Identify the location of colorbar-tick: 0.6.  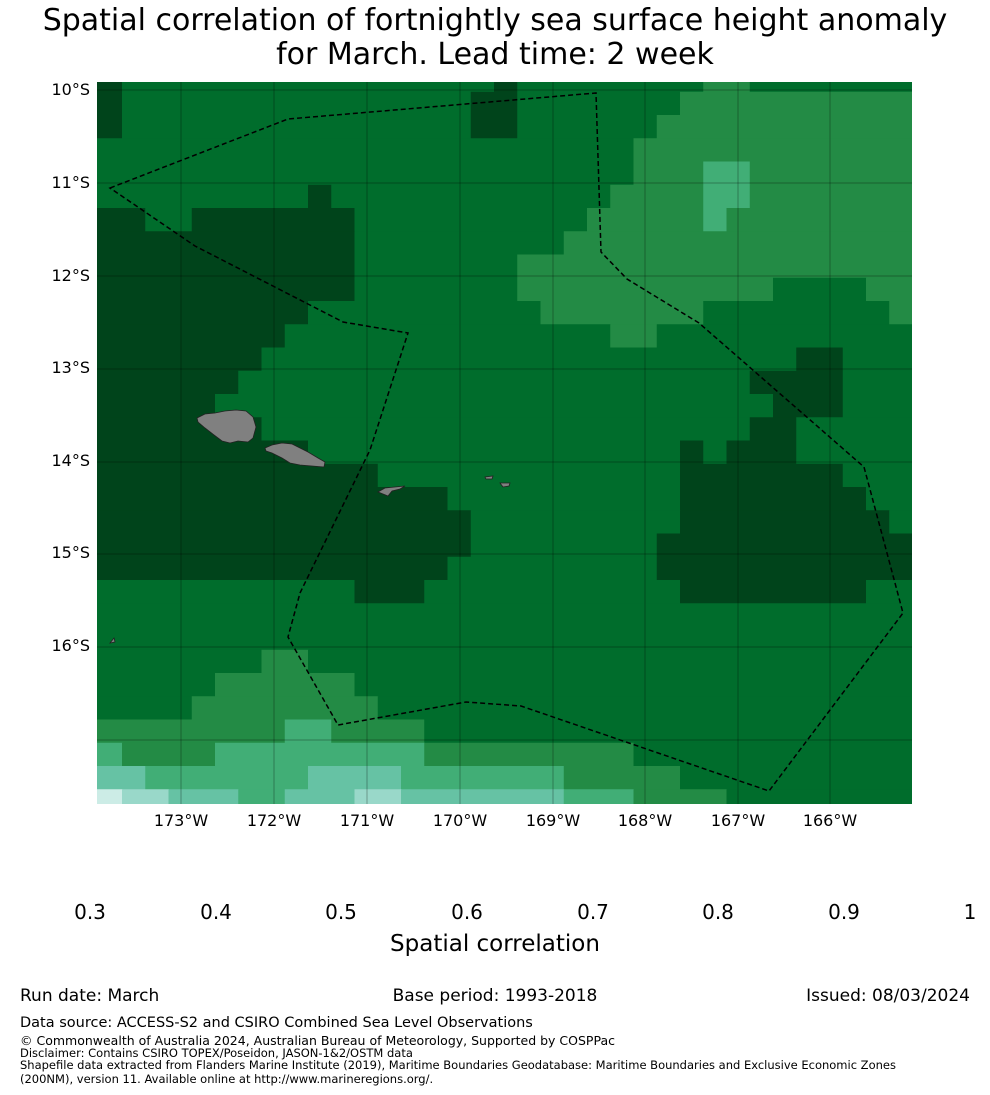
(467, 912).